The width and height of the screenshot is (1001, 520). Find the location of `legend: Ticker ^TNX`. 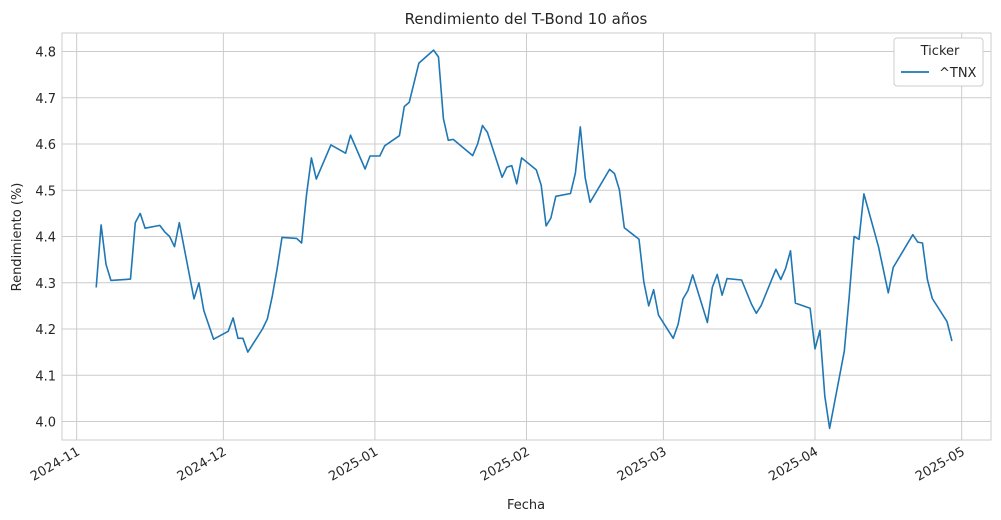

legend: Ticker ^TNX is located at coordinates (938, 62).